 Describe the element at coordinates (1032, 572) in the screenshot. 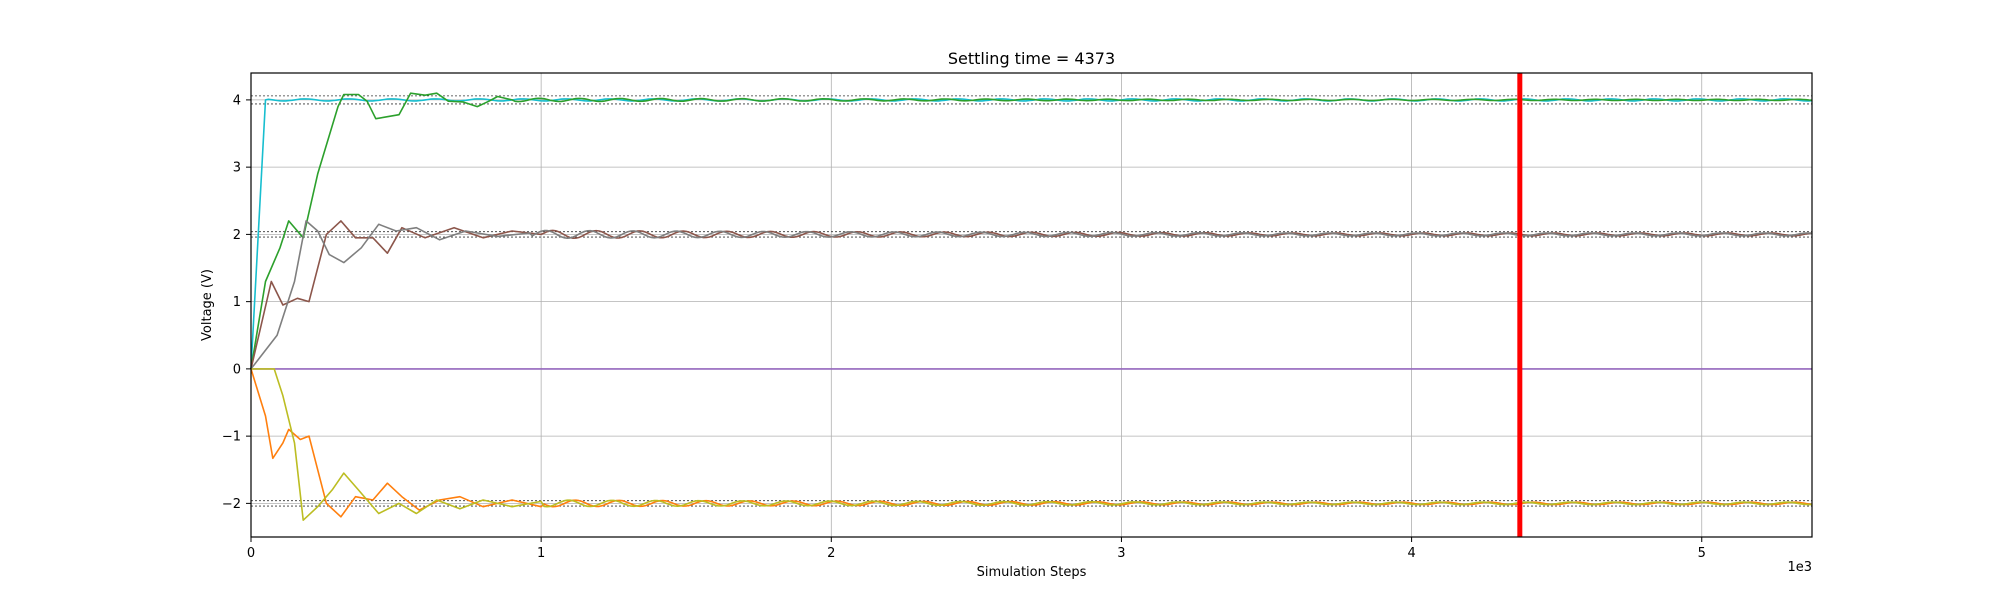

I see `x-axis-label: Simulation Steps` at that location.